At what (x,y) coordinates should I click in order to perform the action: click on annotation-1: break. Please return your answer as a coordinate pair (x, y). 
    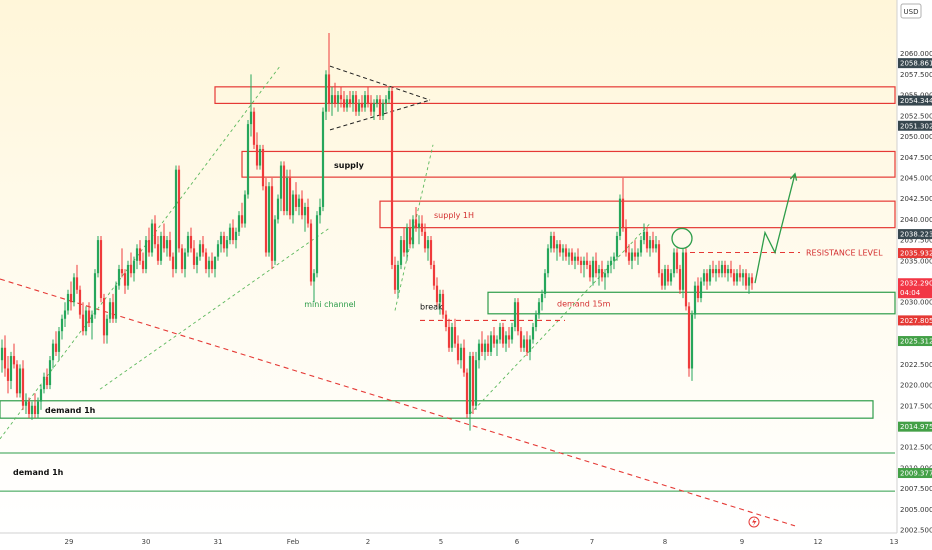
    Looking at the image, I should click on (431, 306).